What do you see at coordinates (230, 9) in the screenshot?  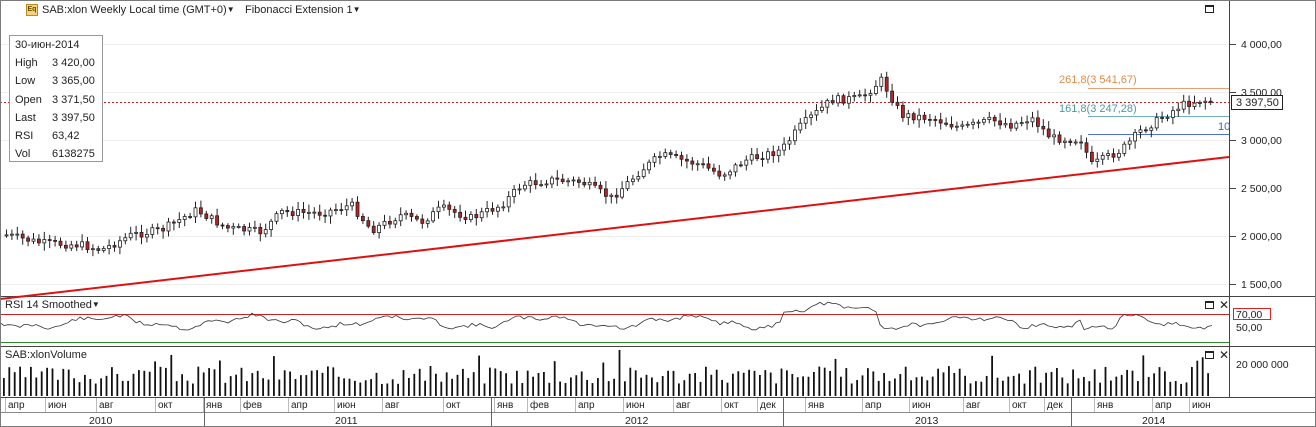 I see `chevron-down-icon: ▼` at bounding box center [230, 9].